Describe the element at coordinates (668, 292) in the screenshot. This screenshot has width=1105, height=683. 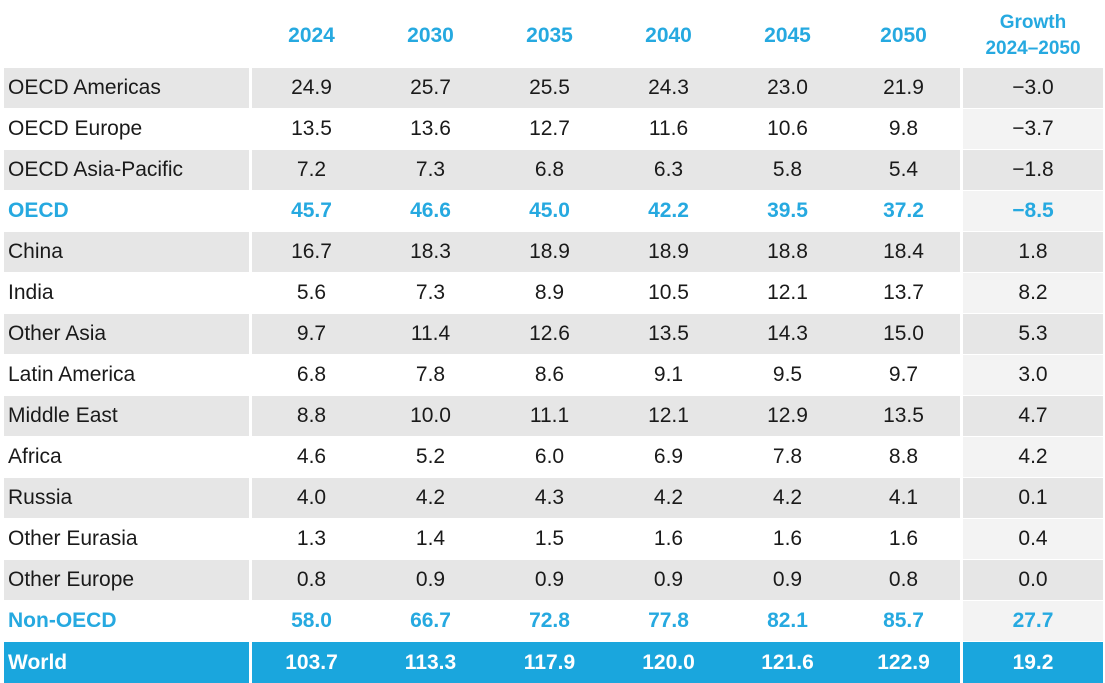
I see `value-cell: 10.5` at that location.